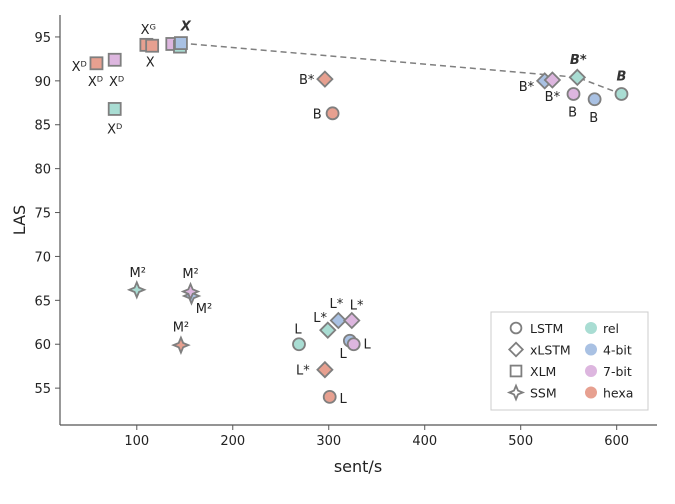 The width and height of the screenshot is (675, 504). Describe the element at coordinates (617, 371) in the screenshot. I see `legend-label: 7-bit` at that location.